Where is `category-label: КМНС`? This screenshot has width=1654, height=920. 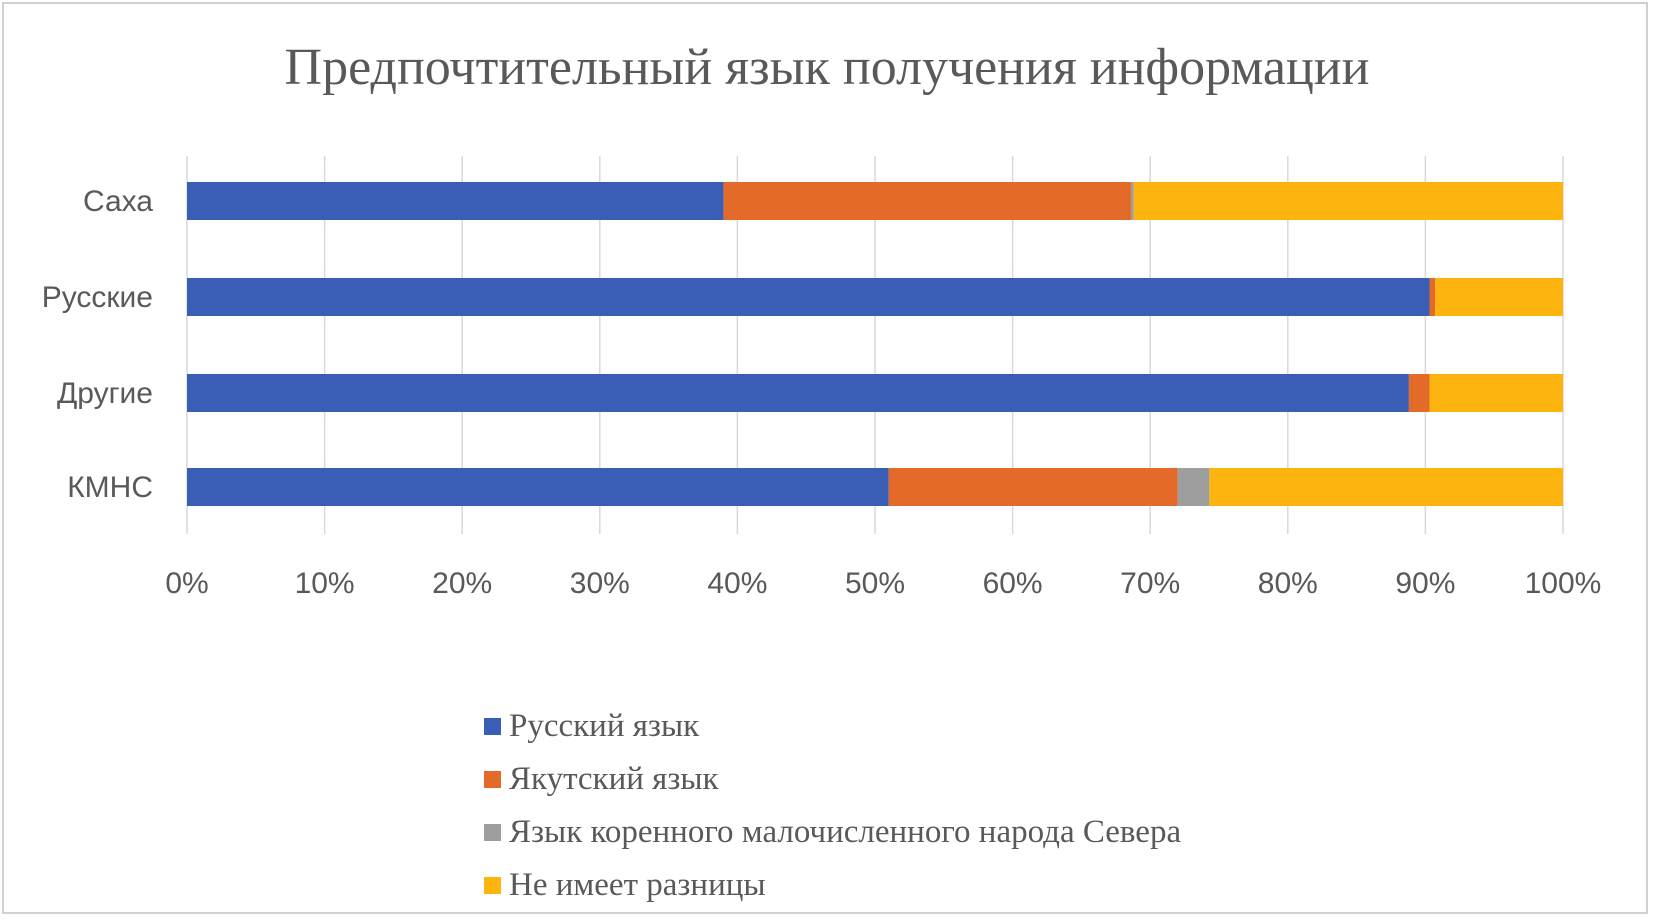
category-label: КМНС is located at coordinates (110, 487).